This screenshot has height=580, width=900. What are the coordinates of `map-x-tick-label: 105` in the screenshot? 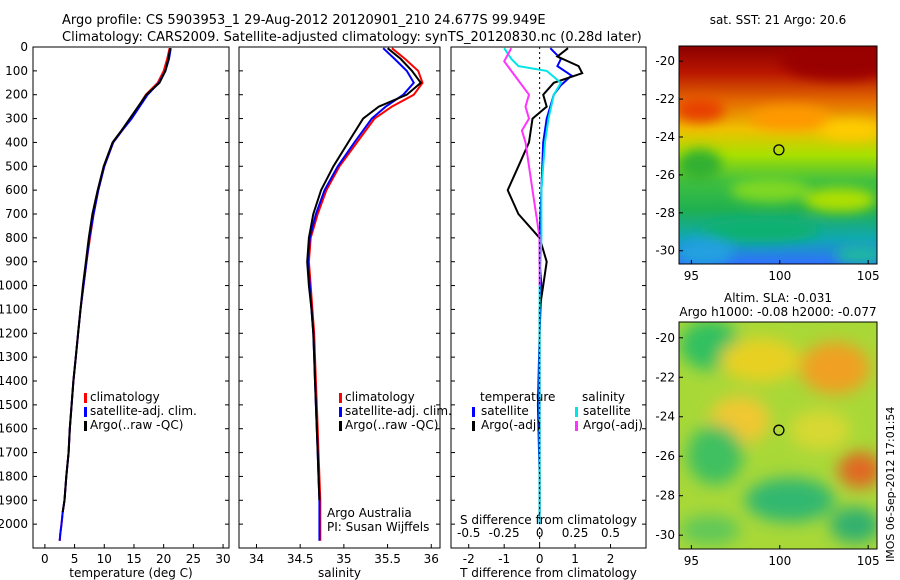 It's located at (868, 561).